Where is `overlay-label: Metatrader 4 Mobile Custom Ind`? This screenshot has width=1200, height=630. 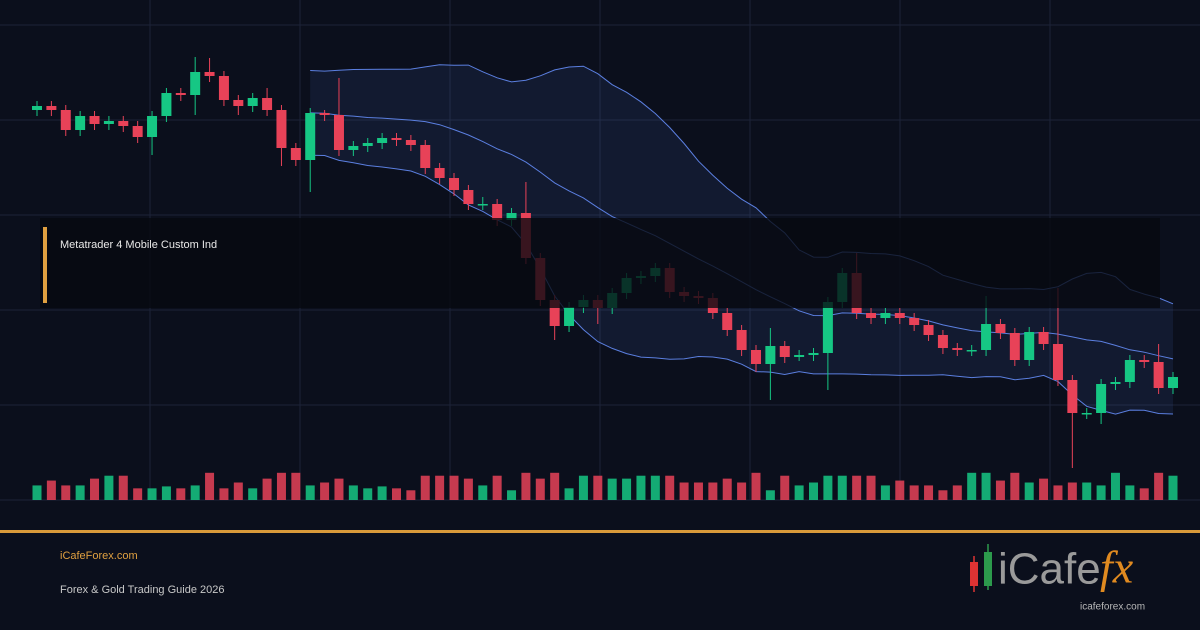 overlay-label: Metatrader 4 Mobile Custom Ind is located at coordinates (138, 245).